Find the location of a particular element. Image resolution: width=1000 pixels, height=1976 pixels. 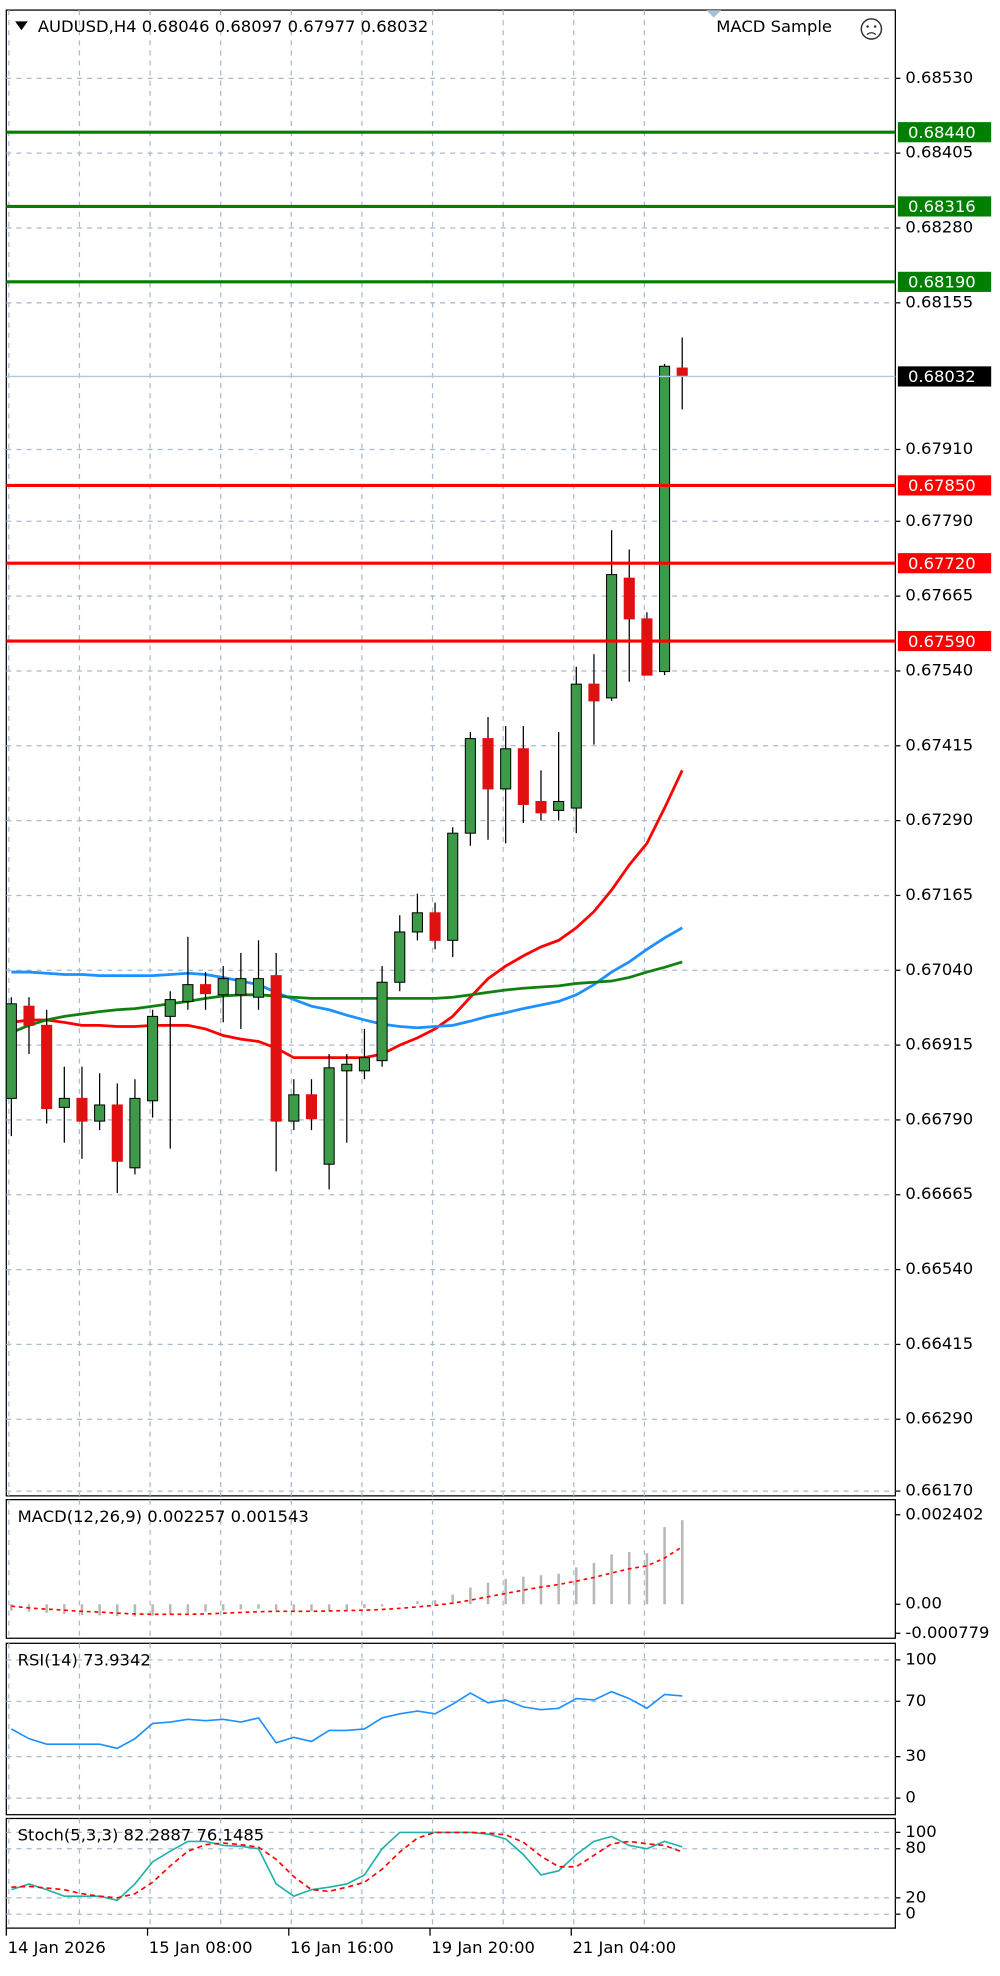

y-tick-label: 0.00 is located at coordinates (923, 1603).